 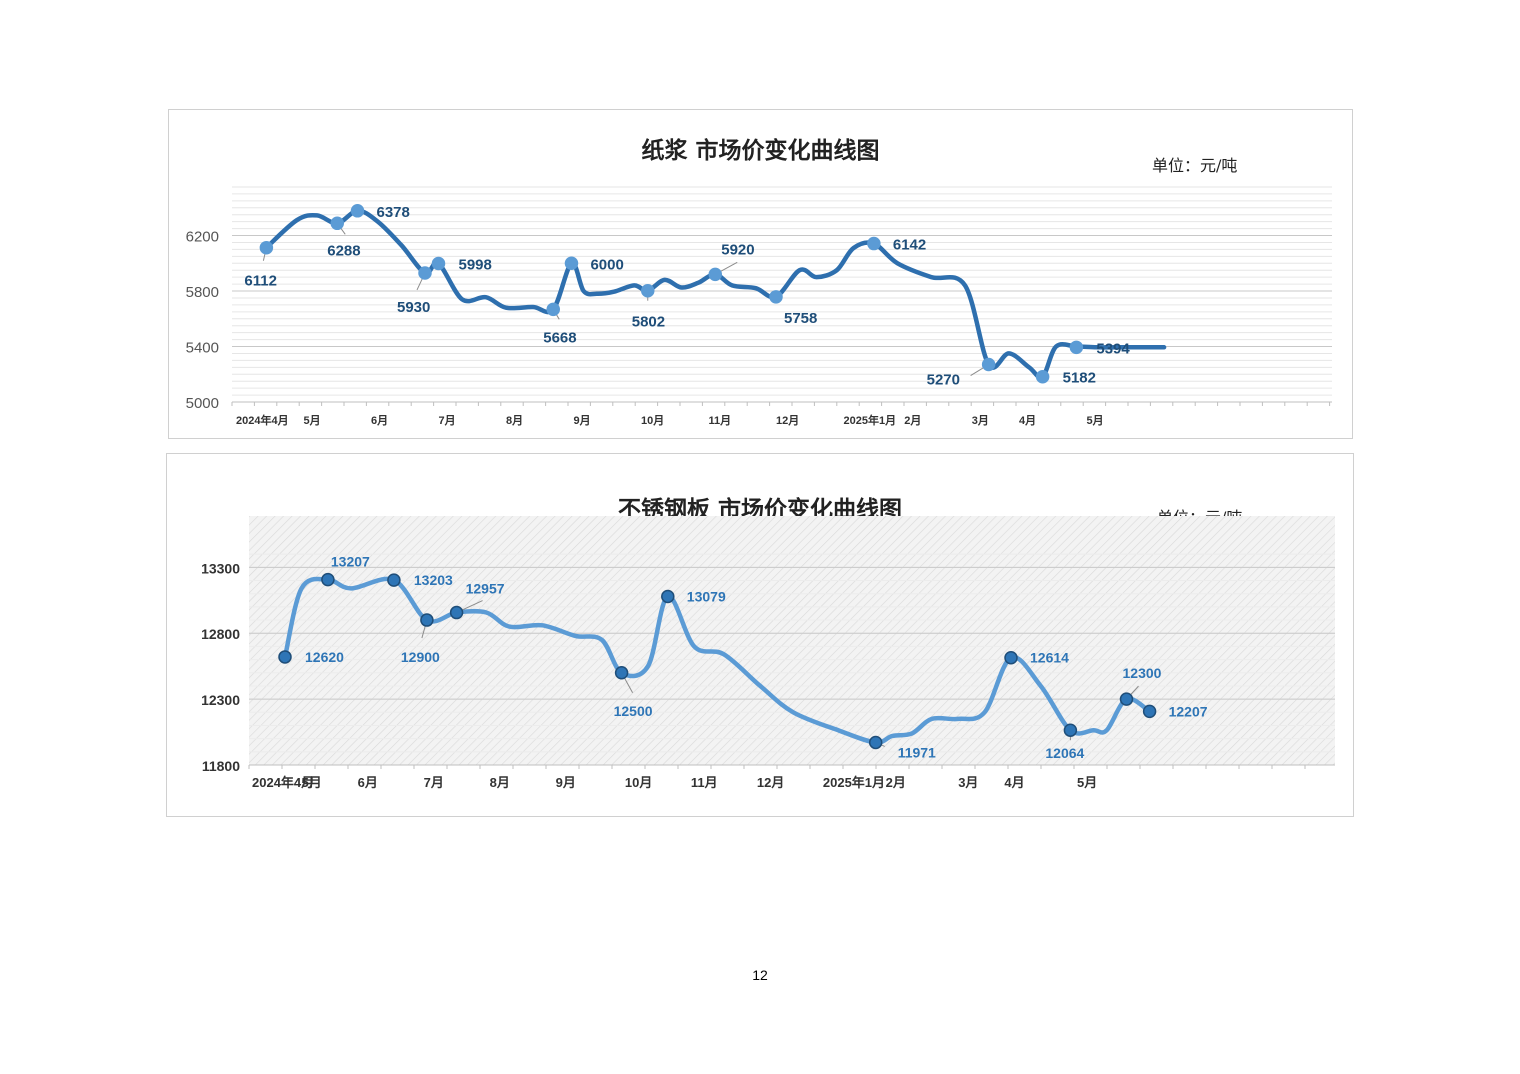 I want to click on steel-x-tick-label: 11月, so click(x=704, y=782).